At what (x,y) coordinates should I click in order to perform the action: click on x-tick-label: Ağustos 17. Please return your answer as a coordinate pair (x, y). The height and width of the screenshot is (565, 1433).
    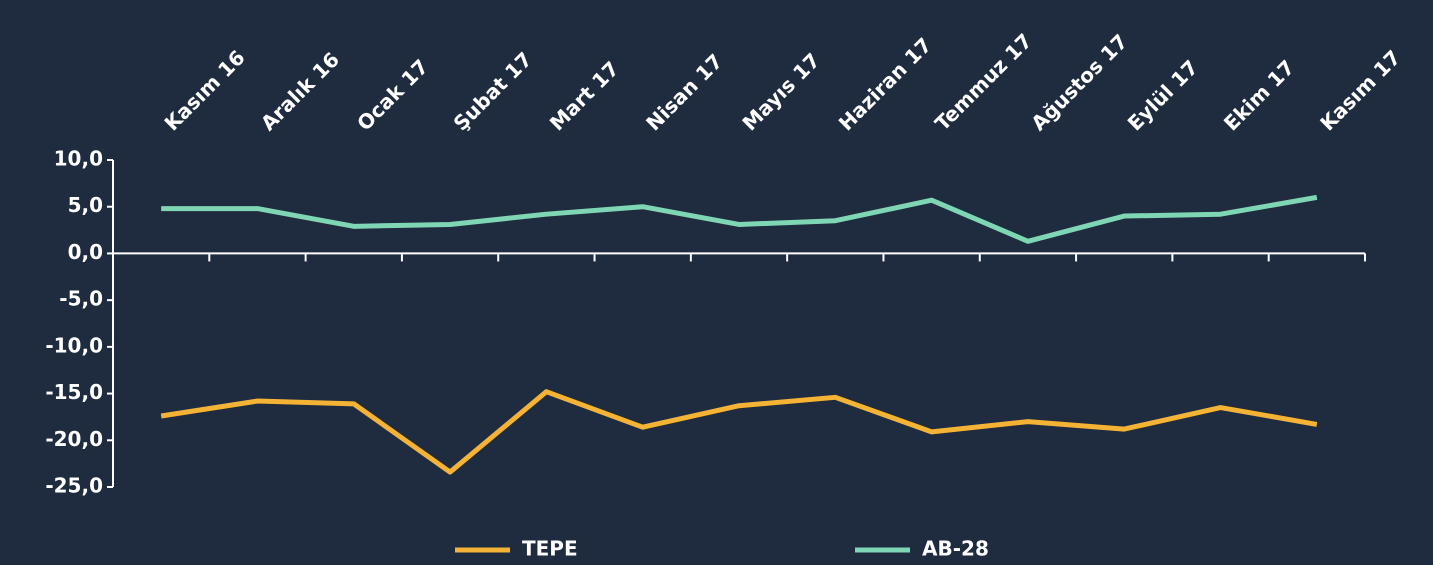
    Looking at the image, I should click on (1079, 82).